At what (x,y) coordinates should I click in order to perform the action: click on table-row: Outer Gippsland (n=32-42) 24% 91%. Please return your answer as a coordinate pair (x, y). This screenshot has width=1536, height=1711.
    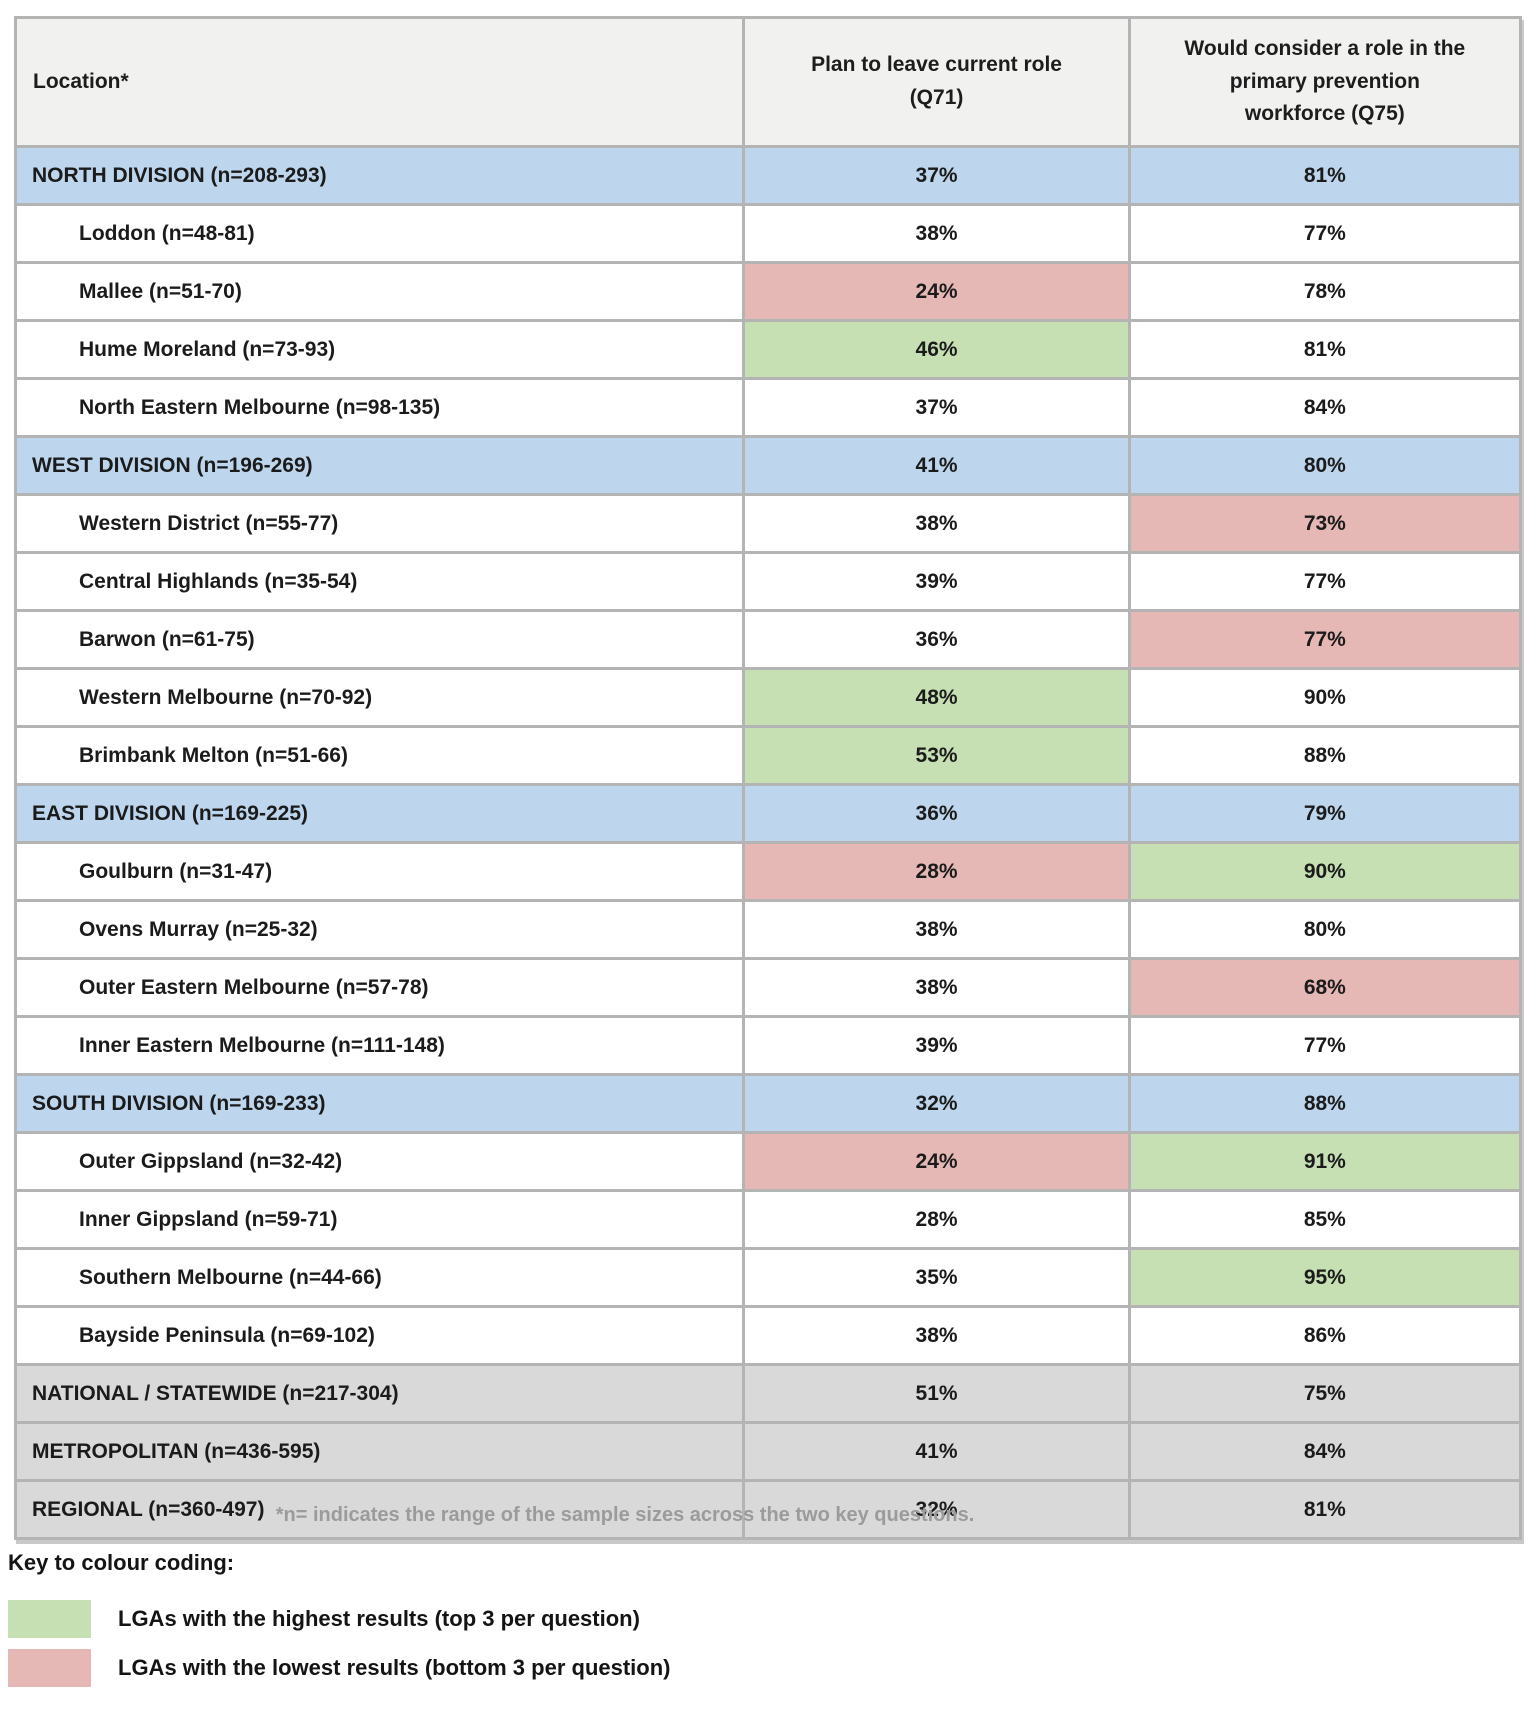
    Looking at the image, I should click on (768, 1161).